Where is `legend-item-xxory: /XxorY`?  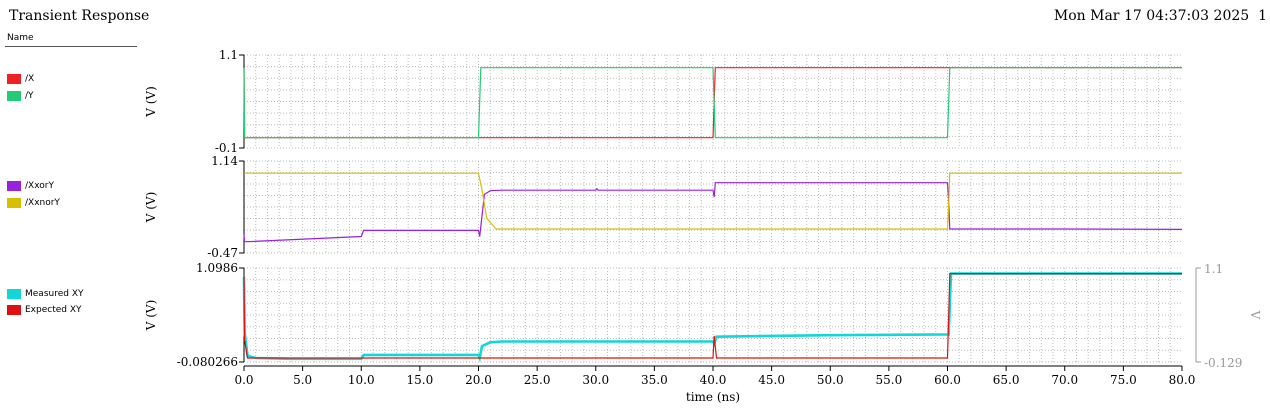 legend-item-xxory: /XxorY is located at coordinates (30, 186).